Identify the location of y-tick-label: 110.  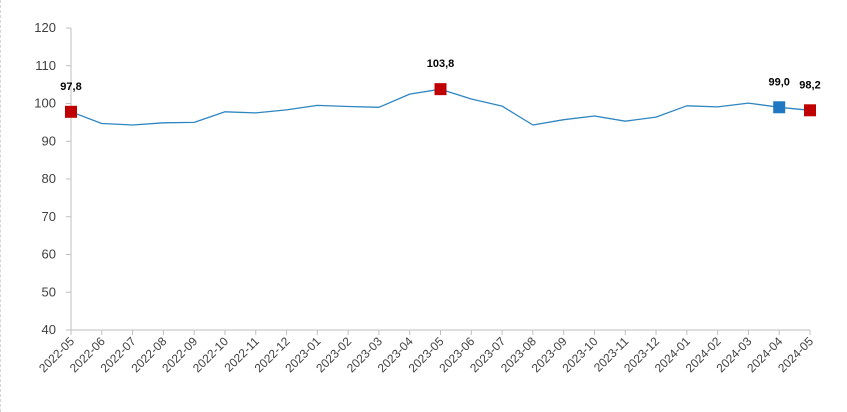
(45, 65).